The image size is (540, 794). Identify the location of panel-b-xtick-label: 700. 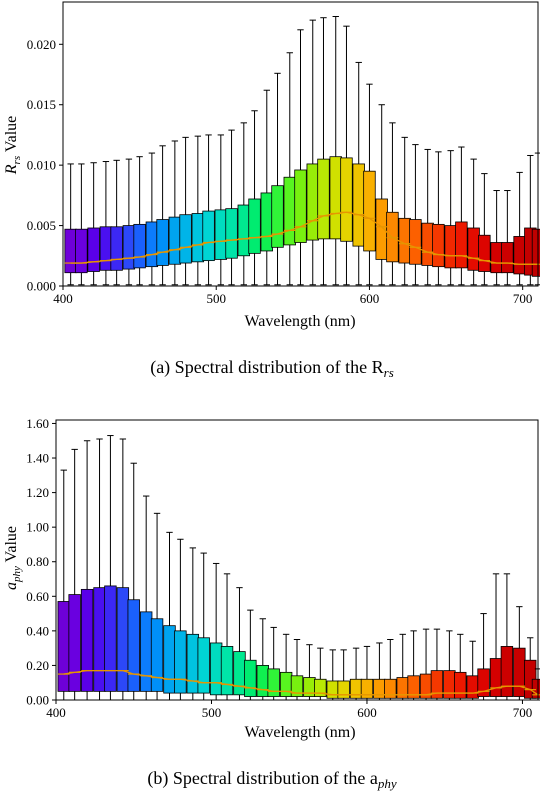
(523, 712).